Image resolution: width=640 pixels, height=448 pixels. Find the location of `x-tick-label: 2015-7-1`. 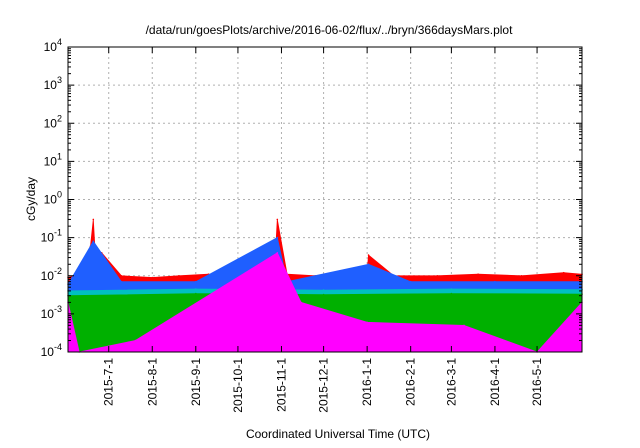

x-tick-label: 2015-7-1 is located at coordinates (109, 382).